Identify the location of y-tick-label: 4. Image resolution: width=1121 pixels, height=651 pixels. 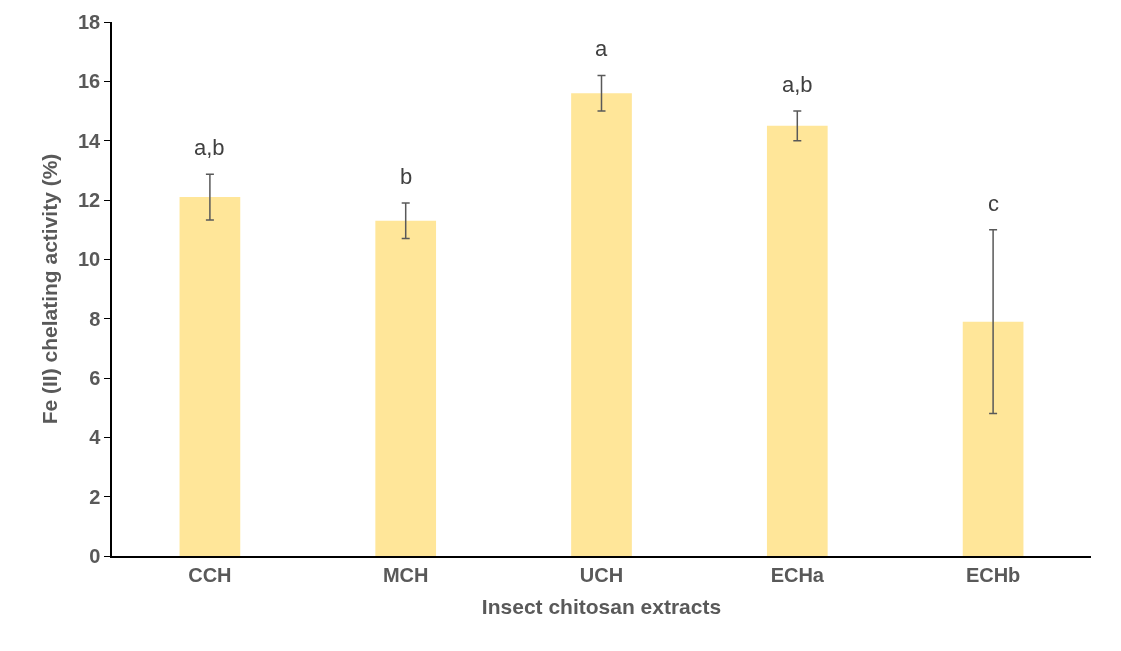
(95, 437).